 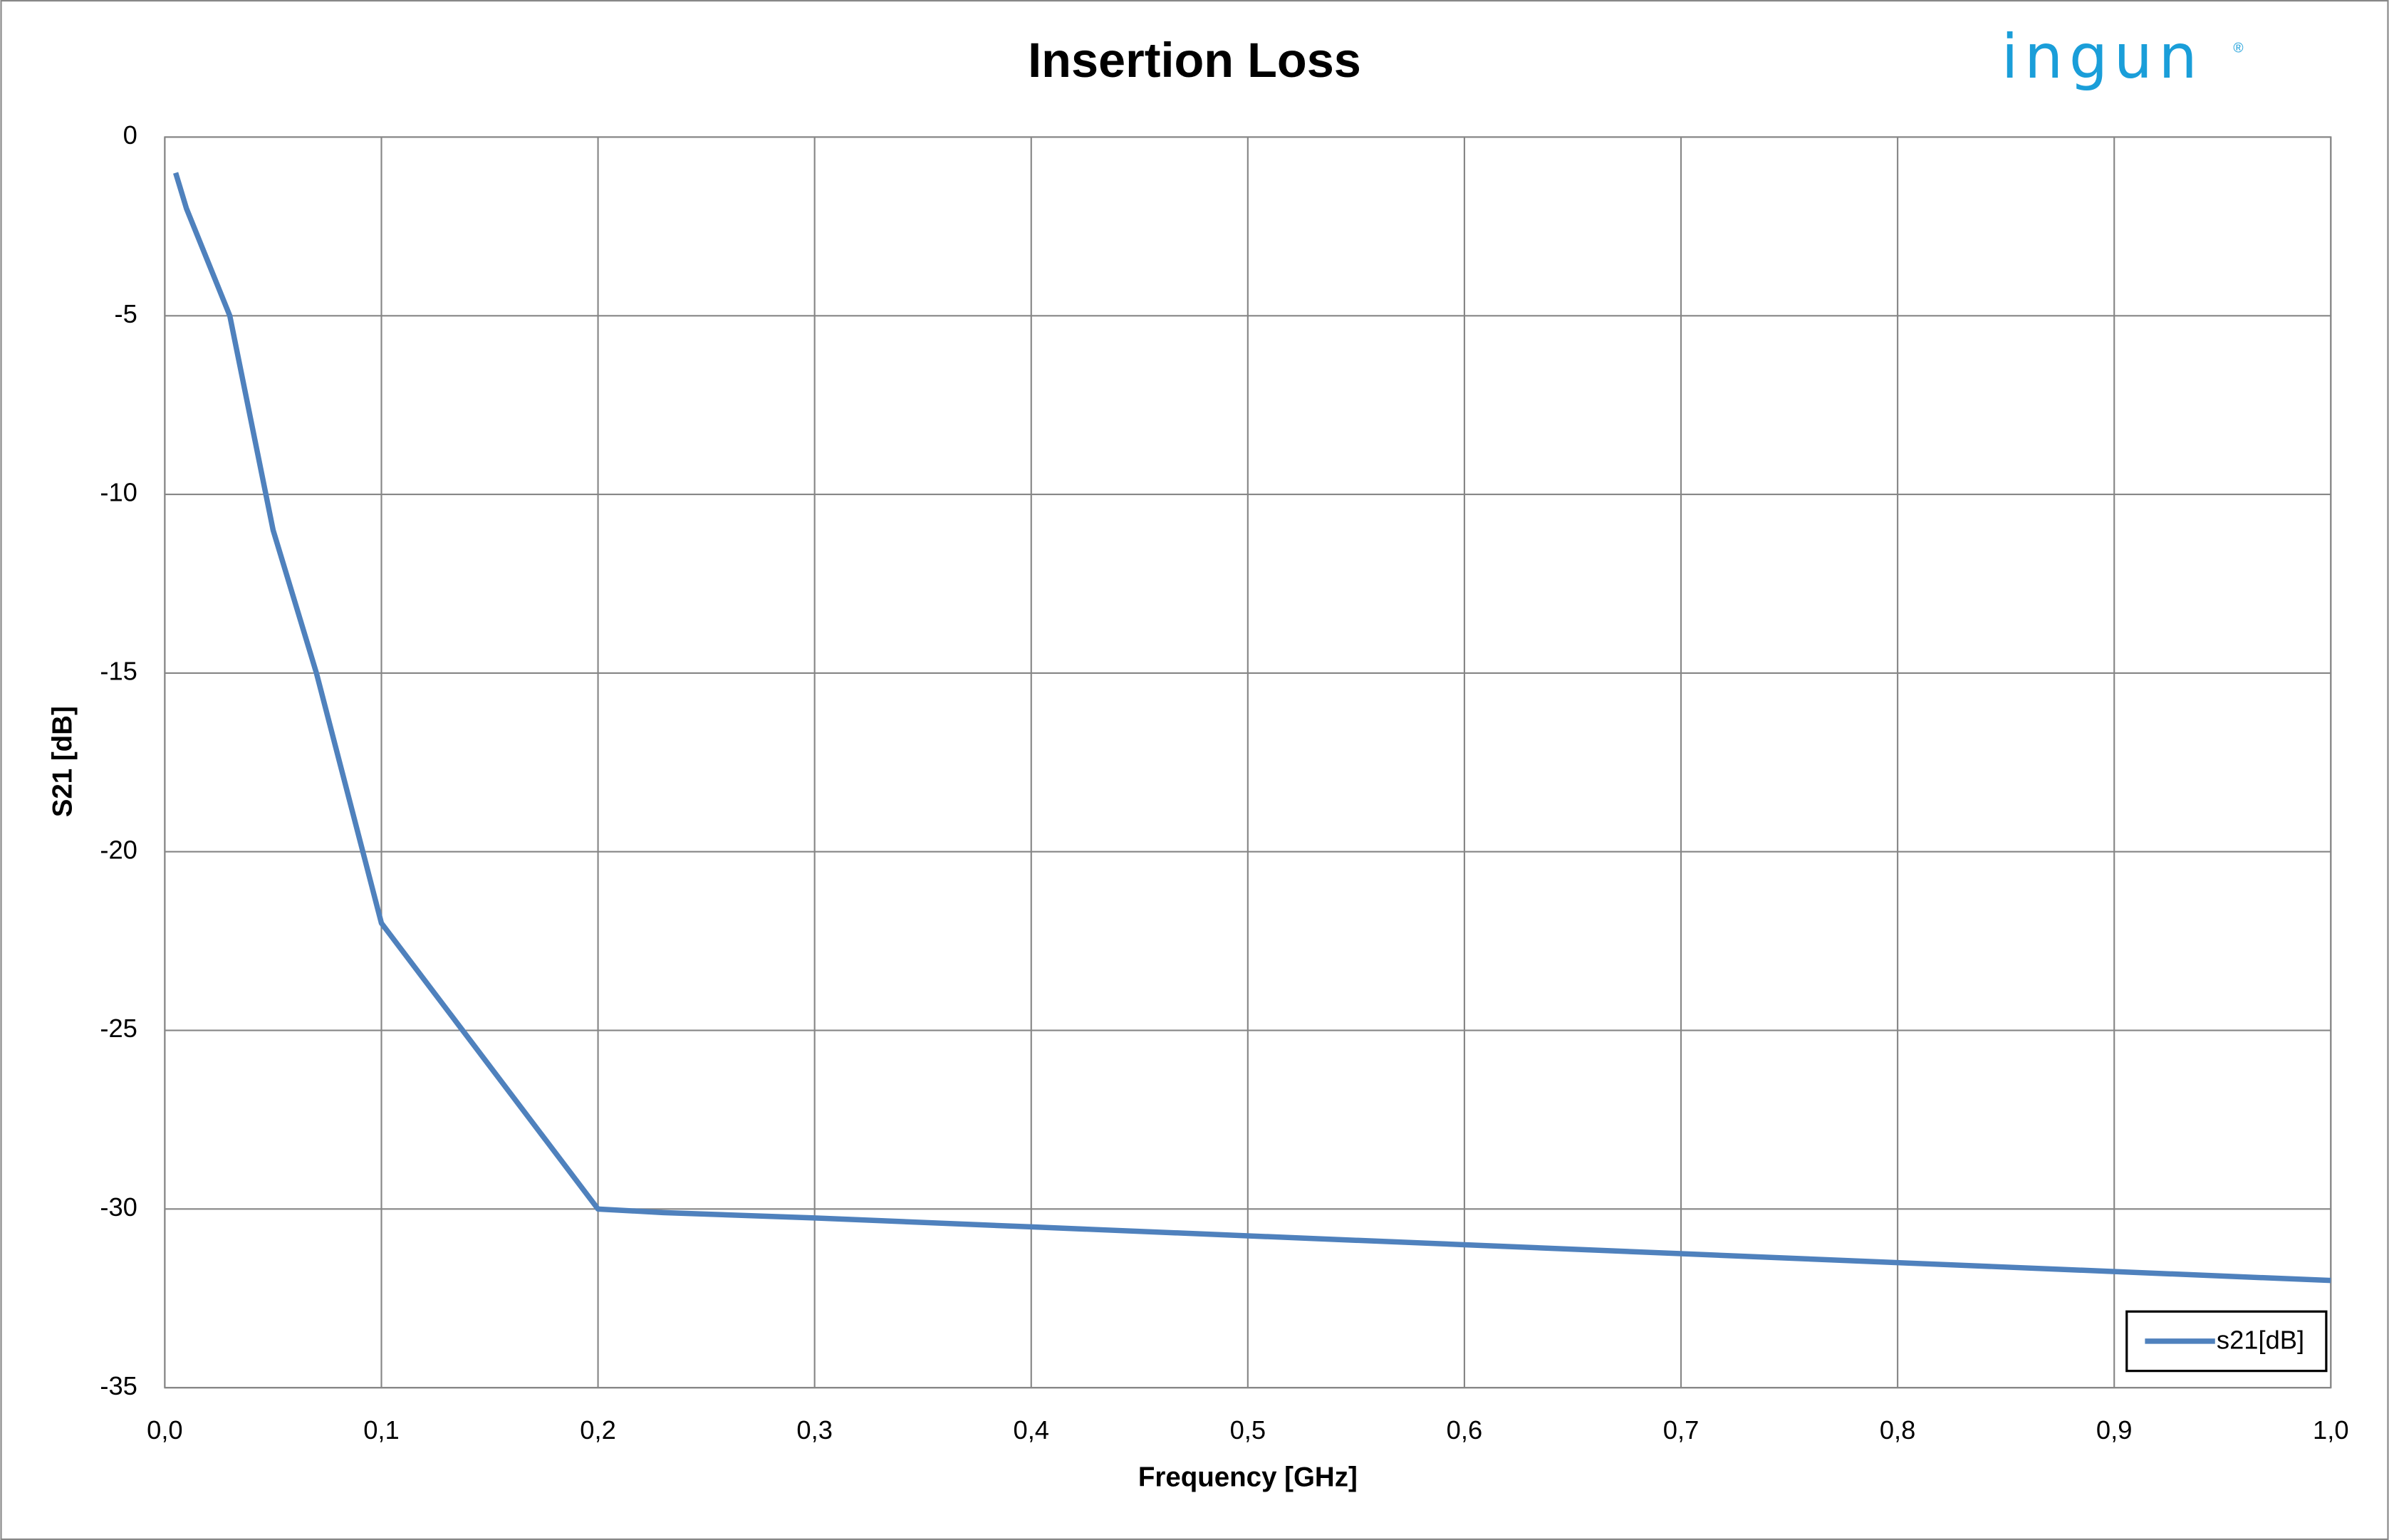 I want to click on y-tick-label: -10, so click(x=118, y=492).